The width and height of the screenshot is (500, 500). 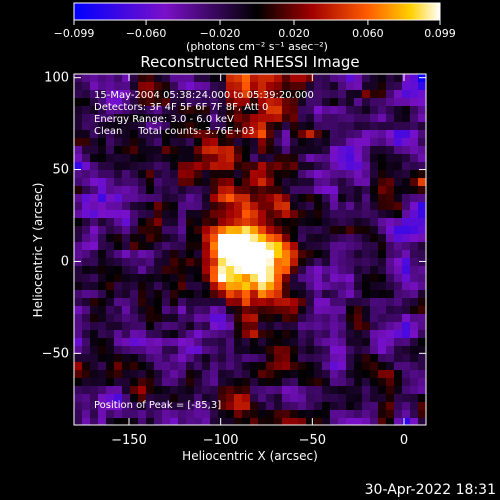 What do you see at coordinates (430, 490) in the screenshot?
I see `footer-timestamp: 30-Apr-2022 18:31` at bounding box center [430, 490].